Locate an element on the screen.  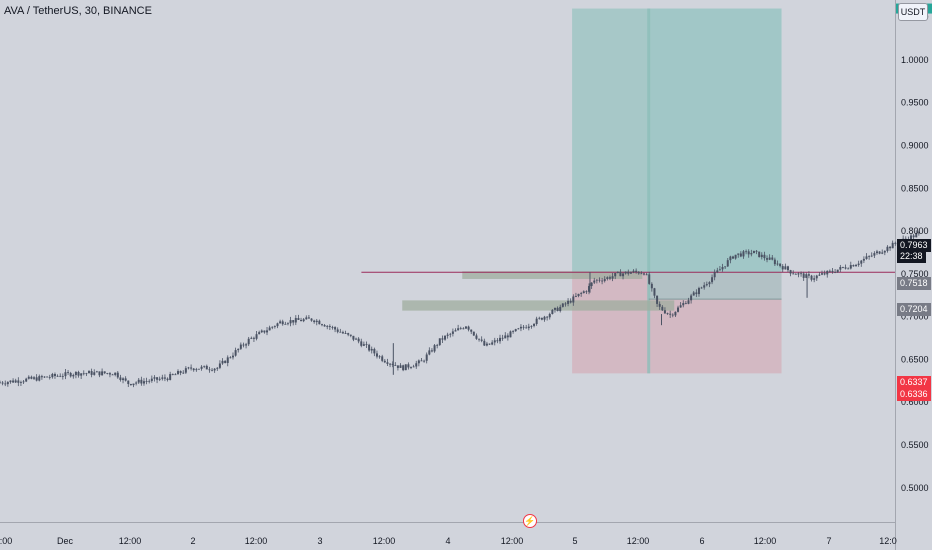
x-tick-label: 2 is located at coordinates (192, 541).